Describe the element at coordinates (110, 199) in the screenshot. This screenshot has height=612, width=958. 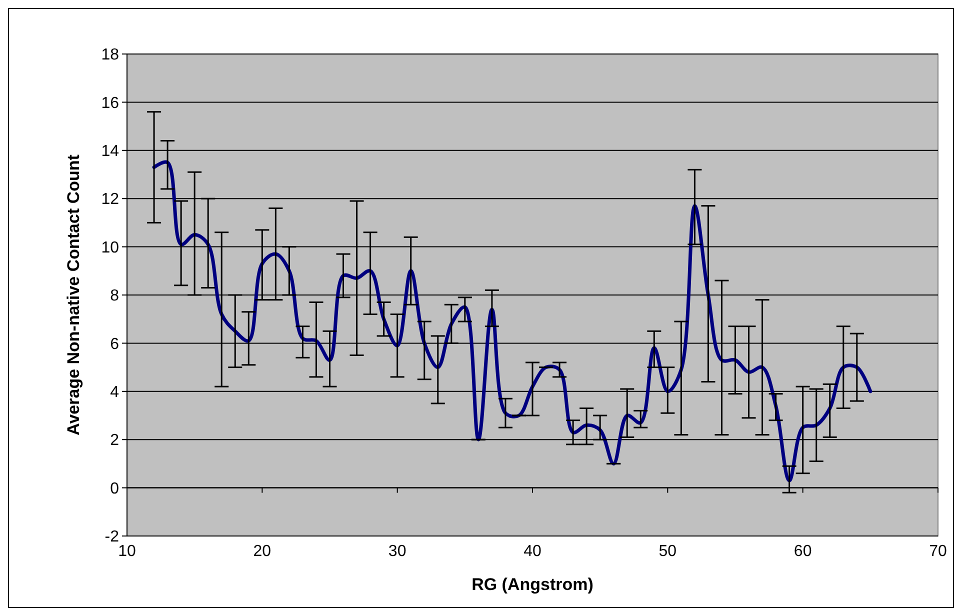
I see `y-tick-label: 12` at that location.